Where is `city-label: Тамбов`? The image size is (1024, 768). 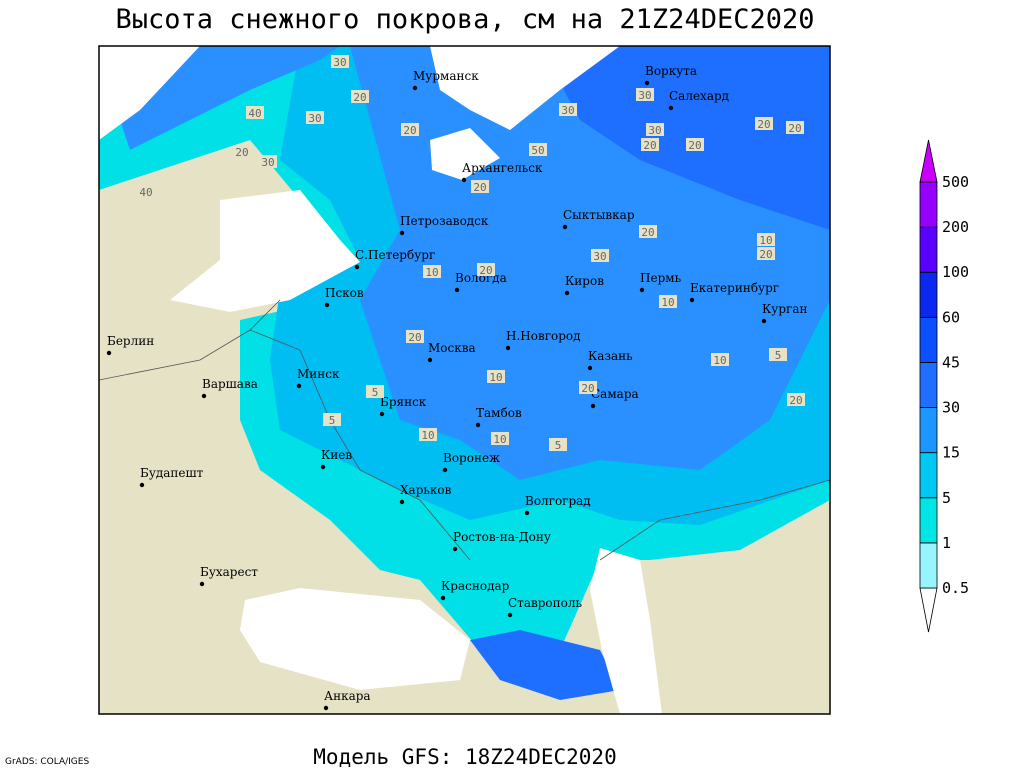 city-label: Тамбов is located at coordinates (499, 413).